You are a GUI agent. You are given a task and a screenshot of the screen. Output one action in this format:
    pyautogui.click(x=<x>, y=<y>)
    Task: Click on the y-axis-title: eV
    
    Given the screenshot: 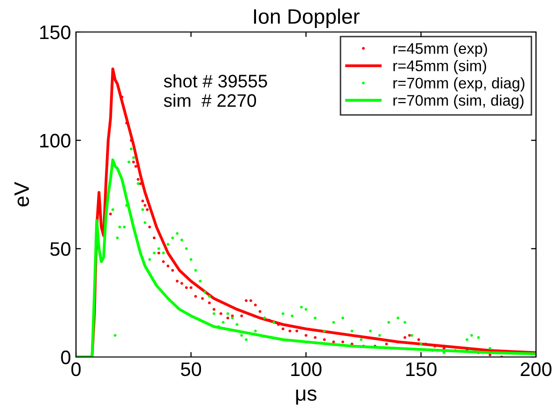 What is the action you would take?
    pyautogui.click(x=22, y=194)
    